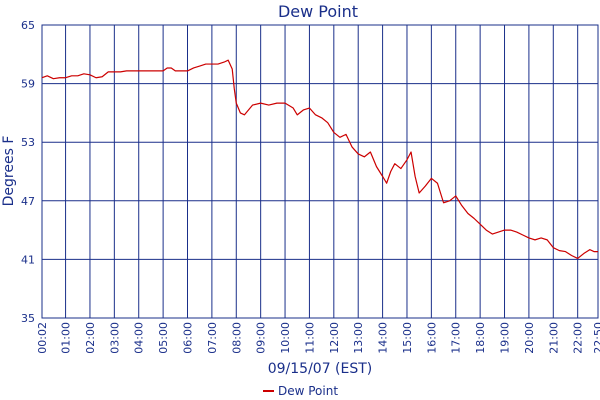  What do you see at coordinates (407, 338) in the screenshot?
I see `x-tick-label: 15:00` at bounding box center [407, 338].